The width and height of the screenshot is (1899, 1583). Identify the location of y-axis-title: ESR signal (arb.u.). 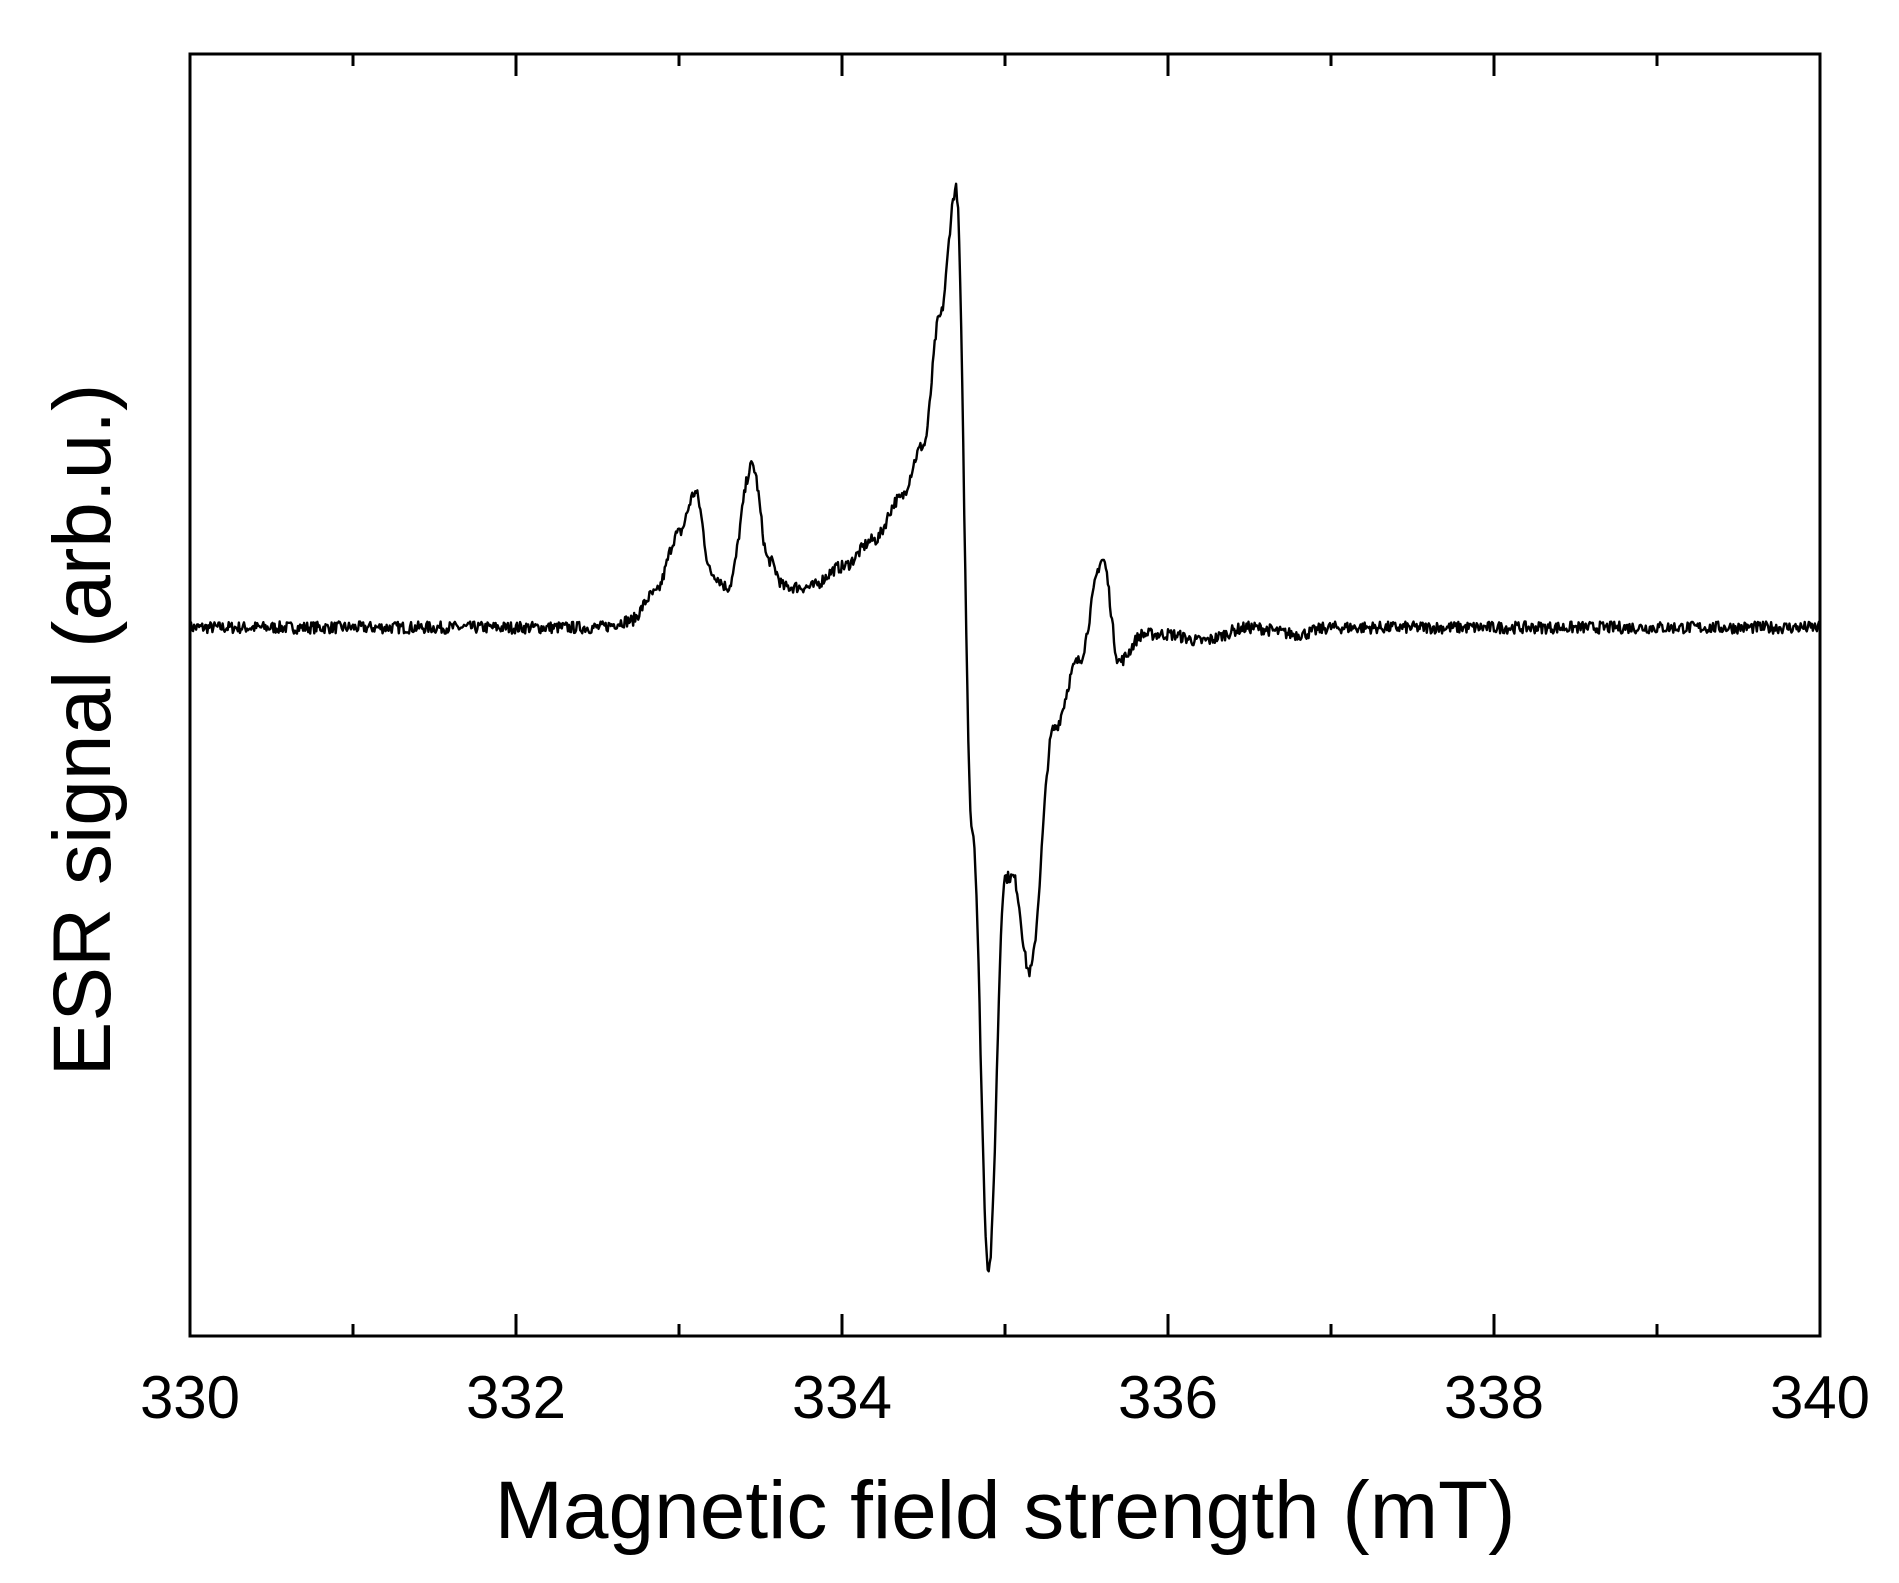
(82, 730).